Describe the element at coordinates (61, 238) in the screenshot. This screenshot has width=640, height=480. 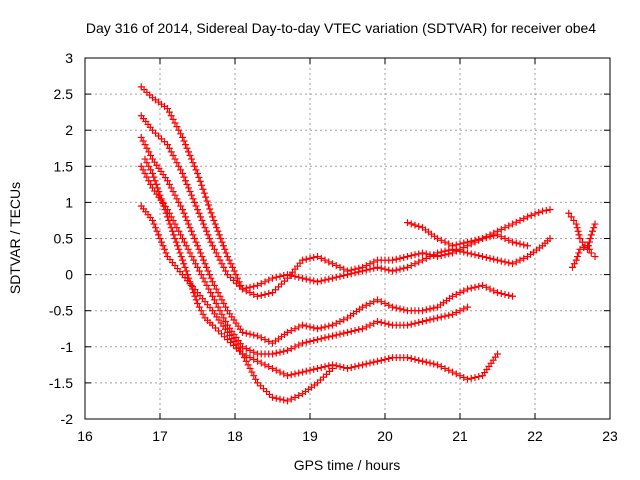
I see `y-tick-labels: -2 -1.5 -1 -0.5 0 0.5 1 1.5 2 2.5 3` at that location.